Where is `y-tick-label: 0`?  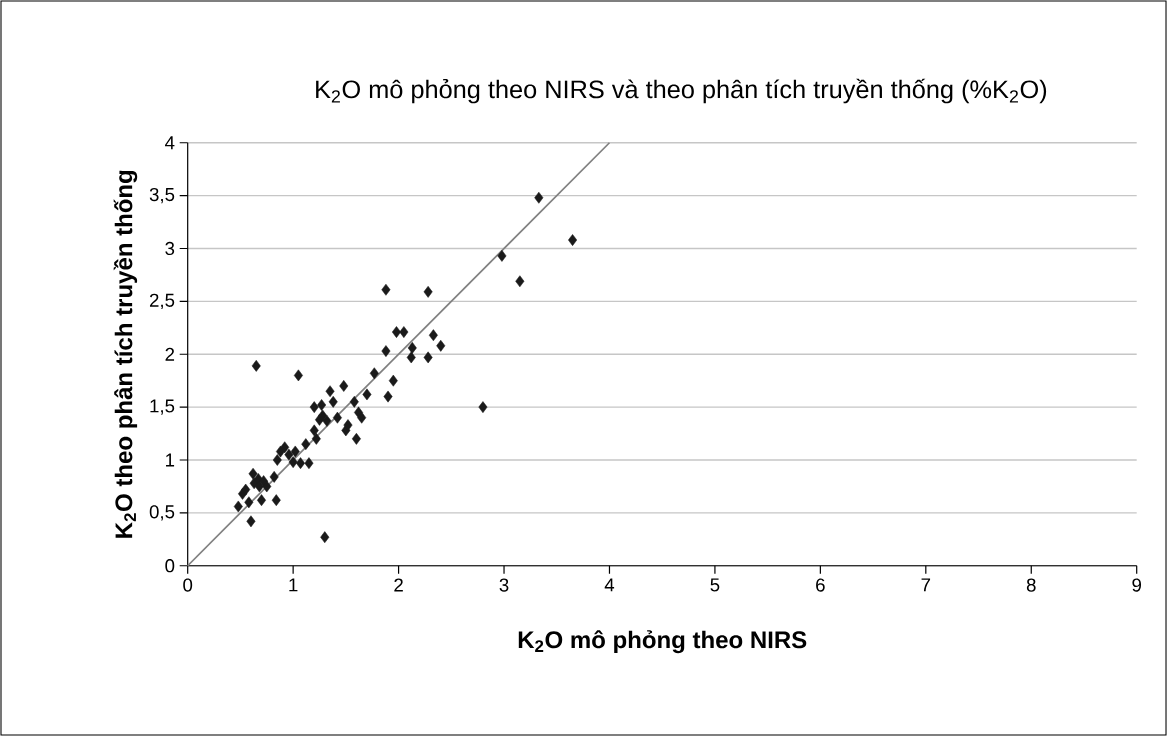
y-tick-label: 0 is located at coordinates (170, 566).